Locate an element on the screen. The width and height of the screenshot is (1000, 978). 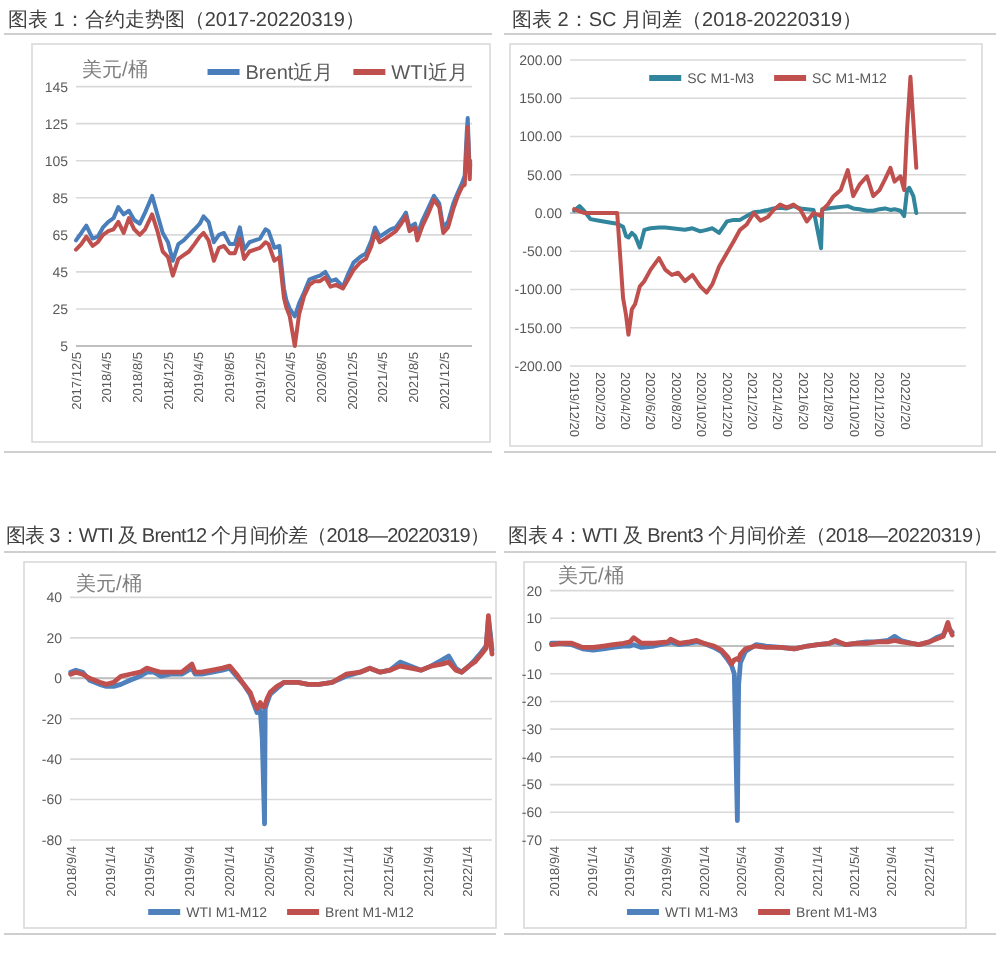
chart-title: 图表 4：WTI 及 Brent3 个月间价差（2018—20220319） is located at coordinates (750, 536).